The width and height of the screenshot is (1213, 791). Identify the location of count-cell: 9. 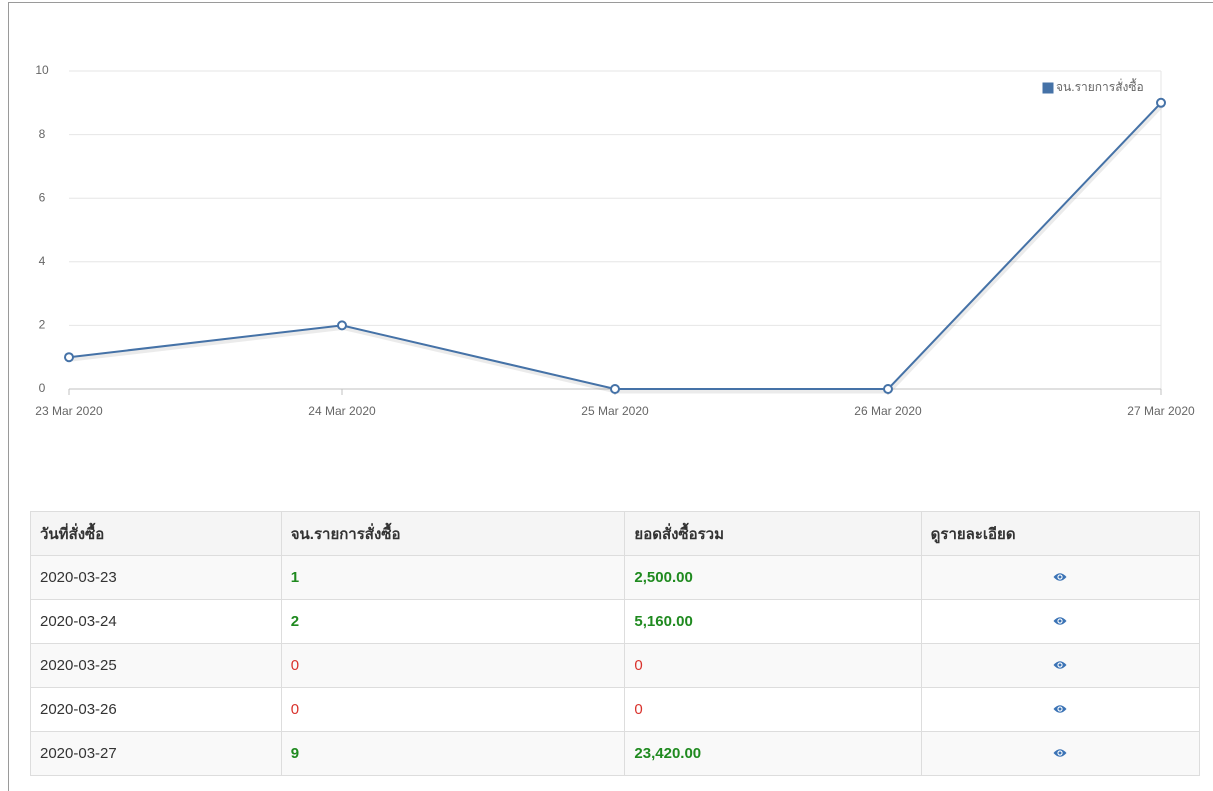
(453, 753).